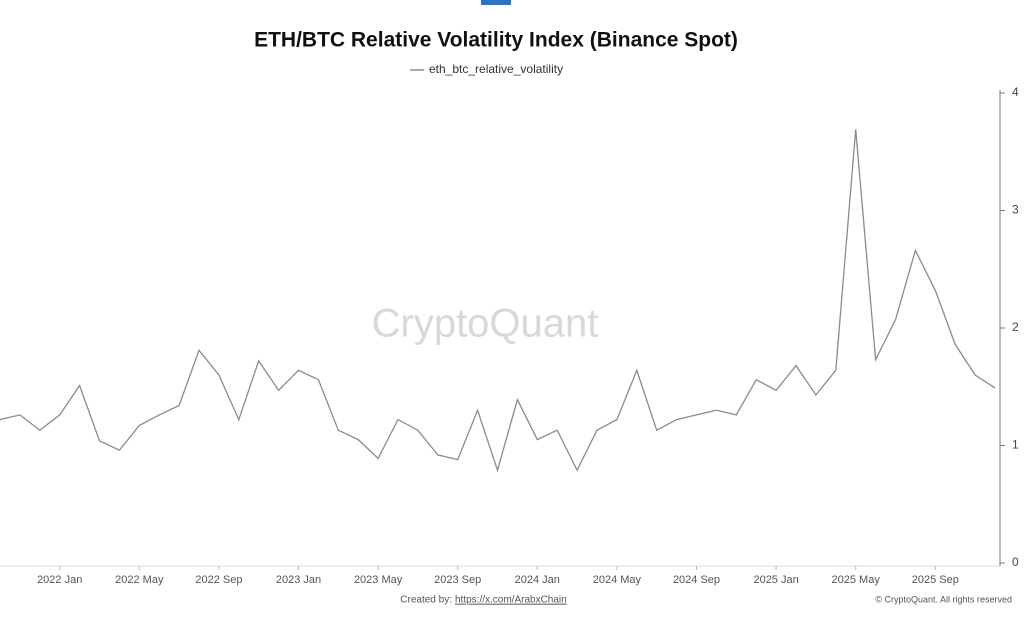 The width and height of the screenshot is (1024, 617). I want to click on x-tick-label: 2025 Jan, so click(775, 580).